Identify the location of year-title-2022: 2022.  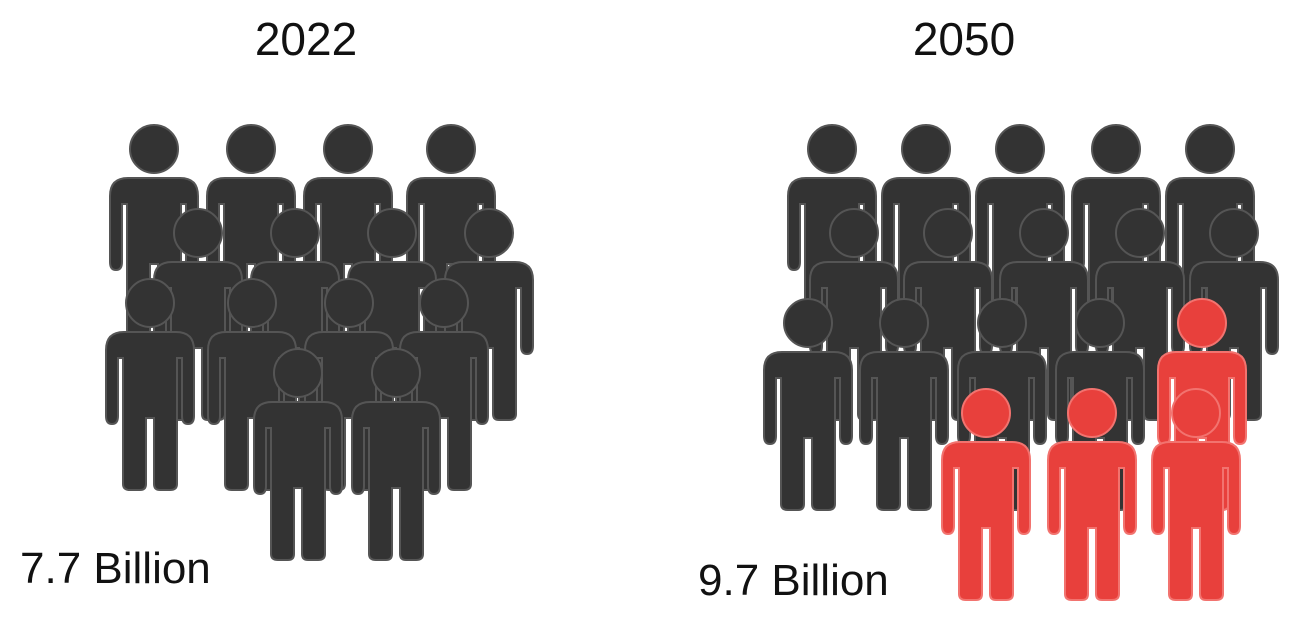
(306, 39).